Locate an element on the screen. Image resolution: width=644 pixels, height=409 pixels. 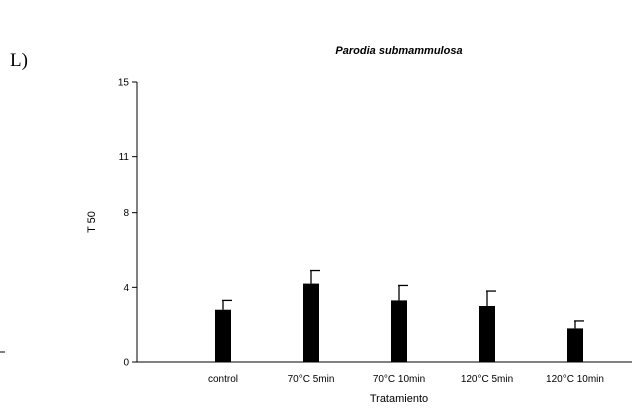
x-axis-label: Tratamiento is located at coordinates (399, 399).